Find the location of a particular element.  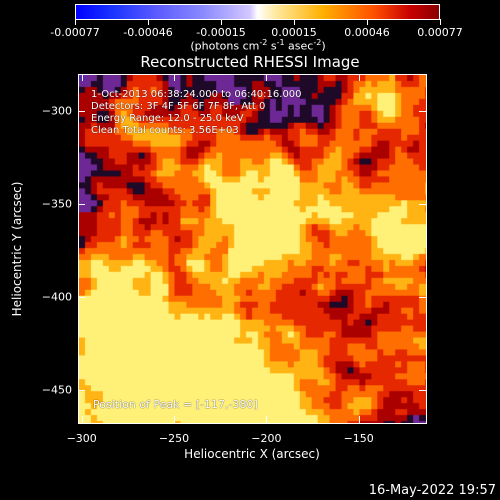

x-tick-label: −200 is located at coordinates (266, 438).